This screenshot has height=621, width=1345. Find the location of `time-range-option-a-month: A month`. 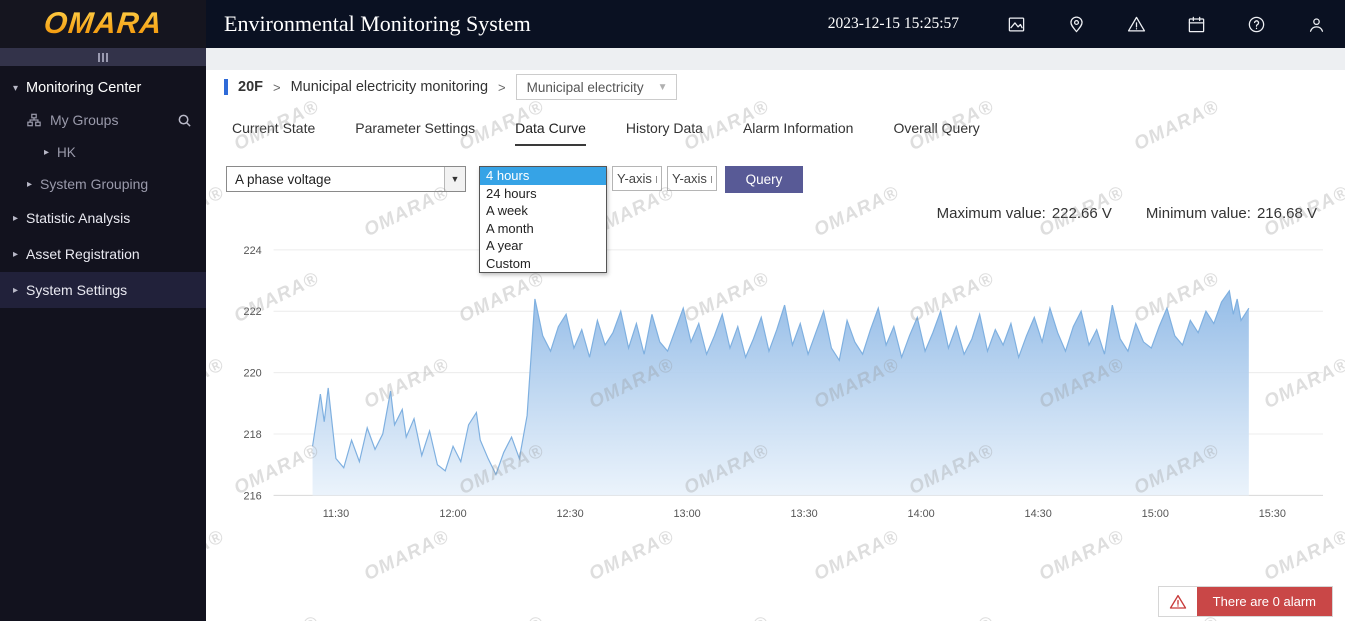

time-range-option-a-month: A month is located at coordinates (510, 228).